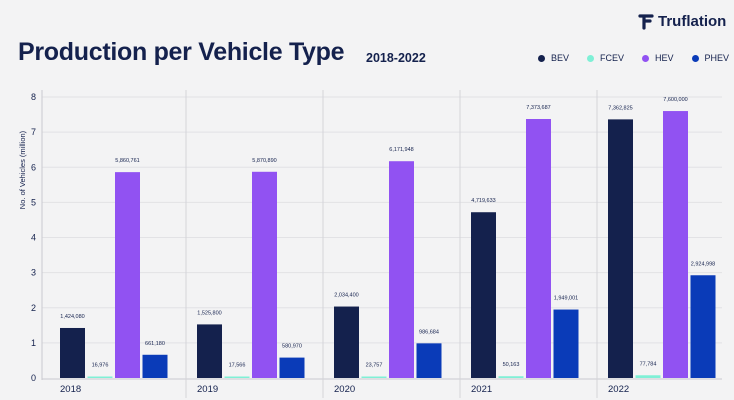  I want to click on legend-label: HEV, so click(664, 58).